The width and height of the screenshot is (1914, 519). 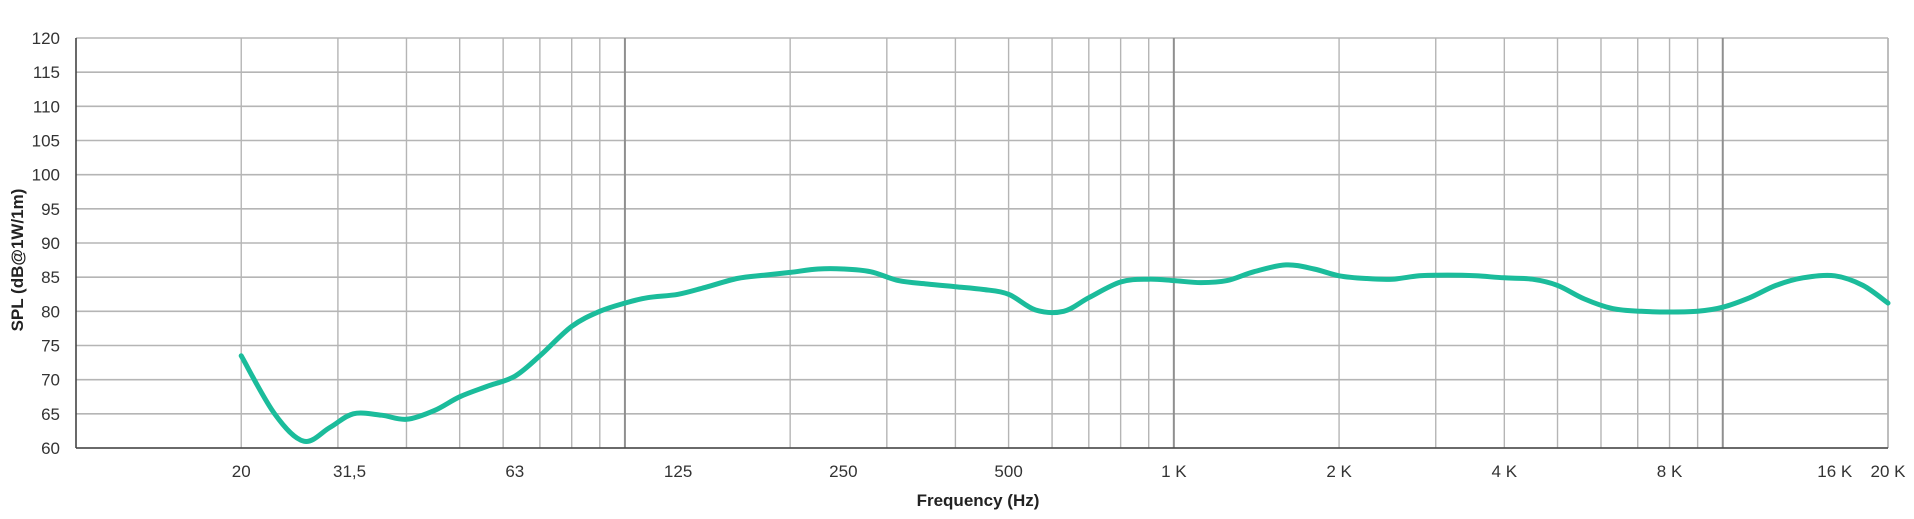 What do you see at coordinates (843, 471) in the screenshot?
I see `x-tick-label: 250` at bounding box center [843, 471].